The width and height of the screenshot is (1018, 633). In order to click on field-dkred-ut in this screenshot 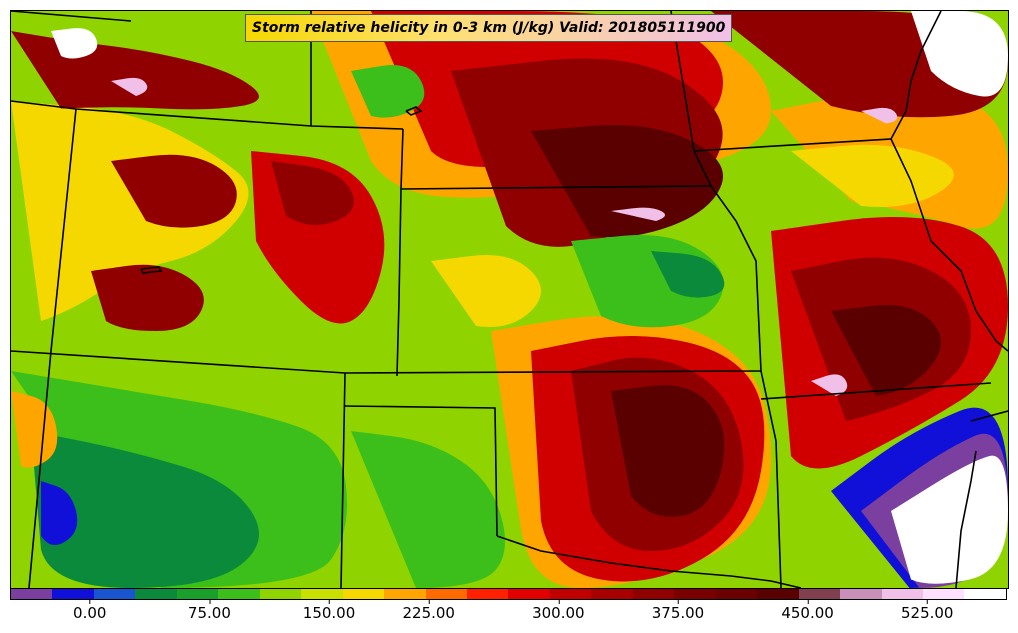, I will do `click(147, 297)`.